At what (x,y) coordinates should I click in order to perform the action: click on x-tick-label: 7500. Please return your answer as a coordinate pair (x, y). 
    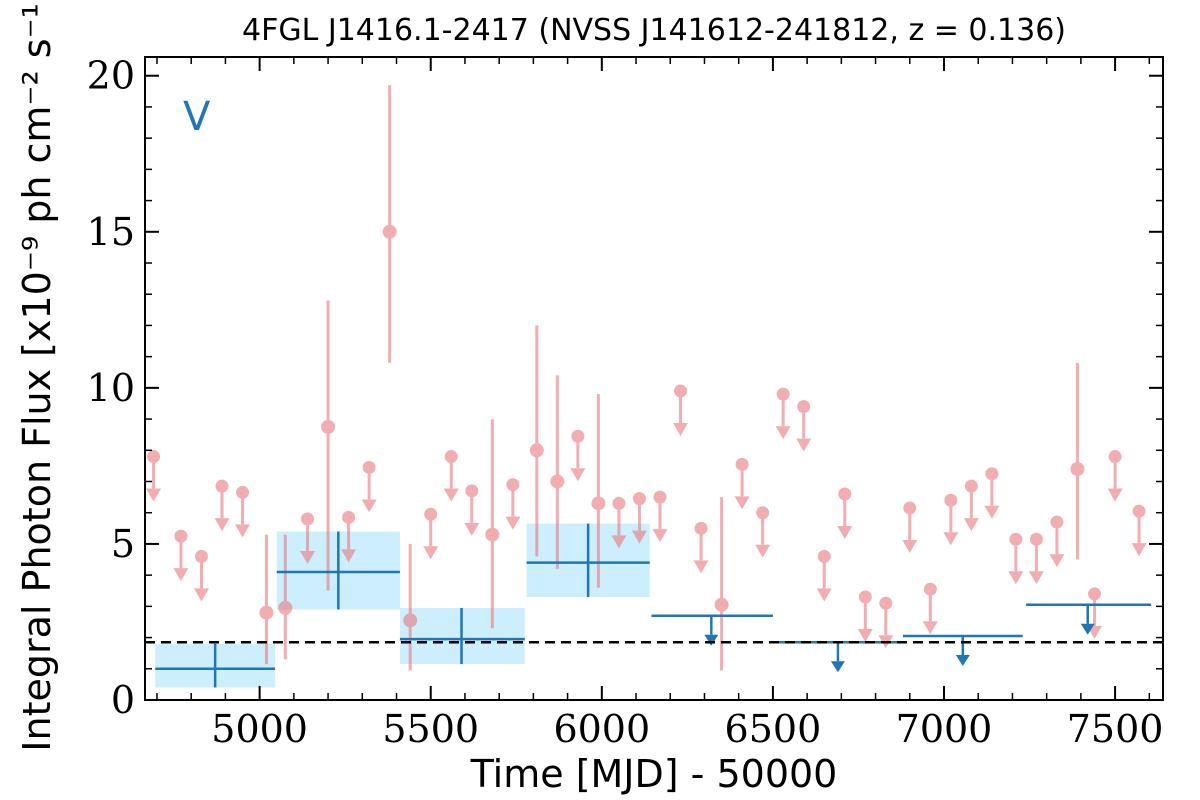
    Looking at the image, I should click on (1115, 729).